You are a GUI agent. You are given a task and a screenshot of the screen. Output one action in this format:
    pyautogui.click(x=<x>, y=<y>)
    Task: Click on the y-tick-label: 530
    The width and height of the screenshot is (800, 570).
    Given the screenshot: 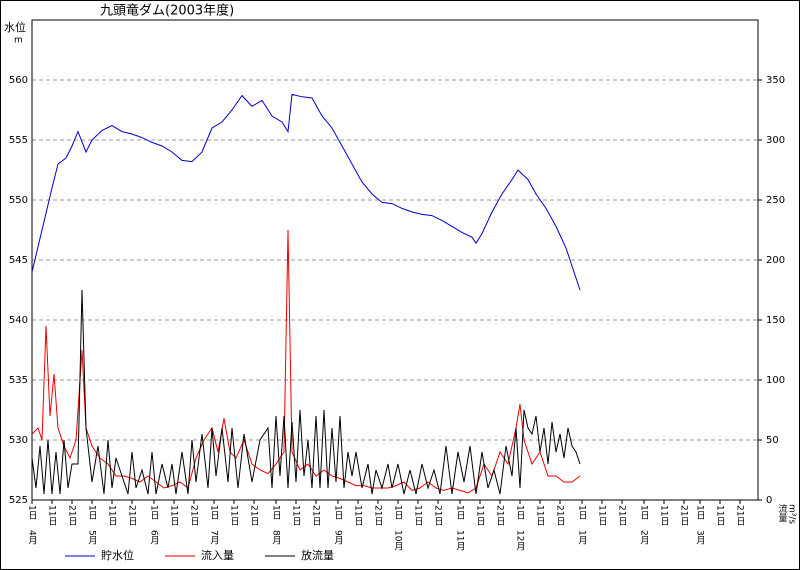 What is the action you would take?
    pyautogui.click(x=18, y=440)
    